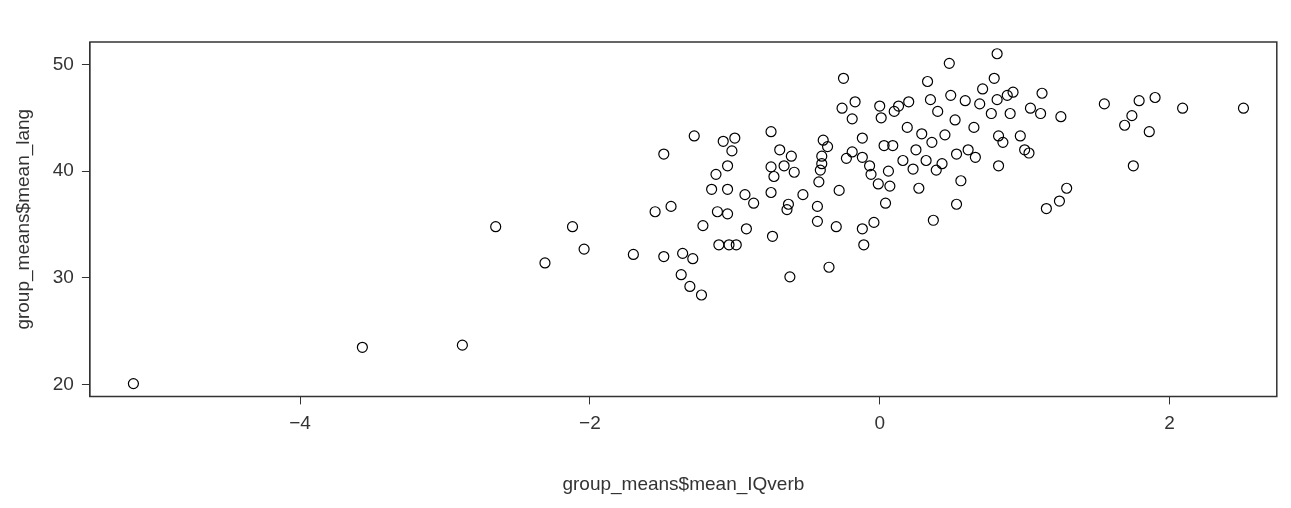  What do you see at coordinates (300, 423) in the screenshot?
I see `x-tick-label: −4` at bounding box center [300, 423].